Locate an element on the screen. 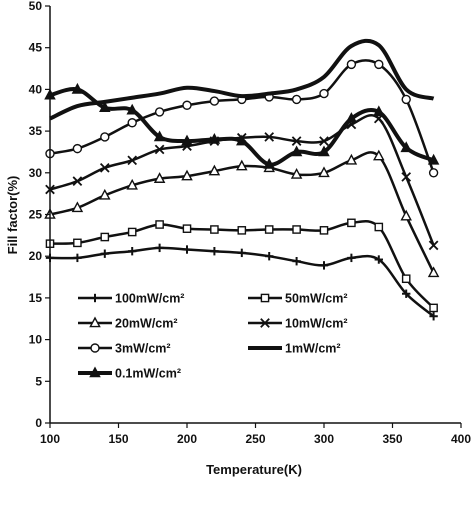 The height and width of the screenshot is (507, 474). x-tick-label: 250 is located at coordinates (255, 439).